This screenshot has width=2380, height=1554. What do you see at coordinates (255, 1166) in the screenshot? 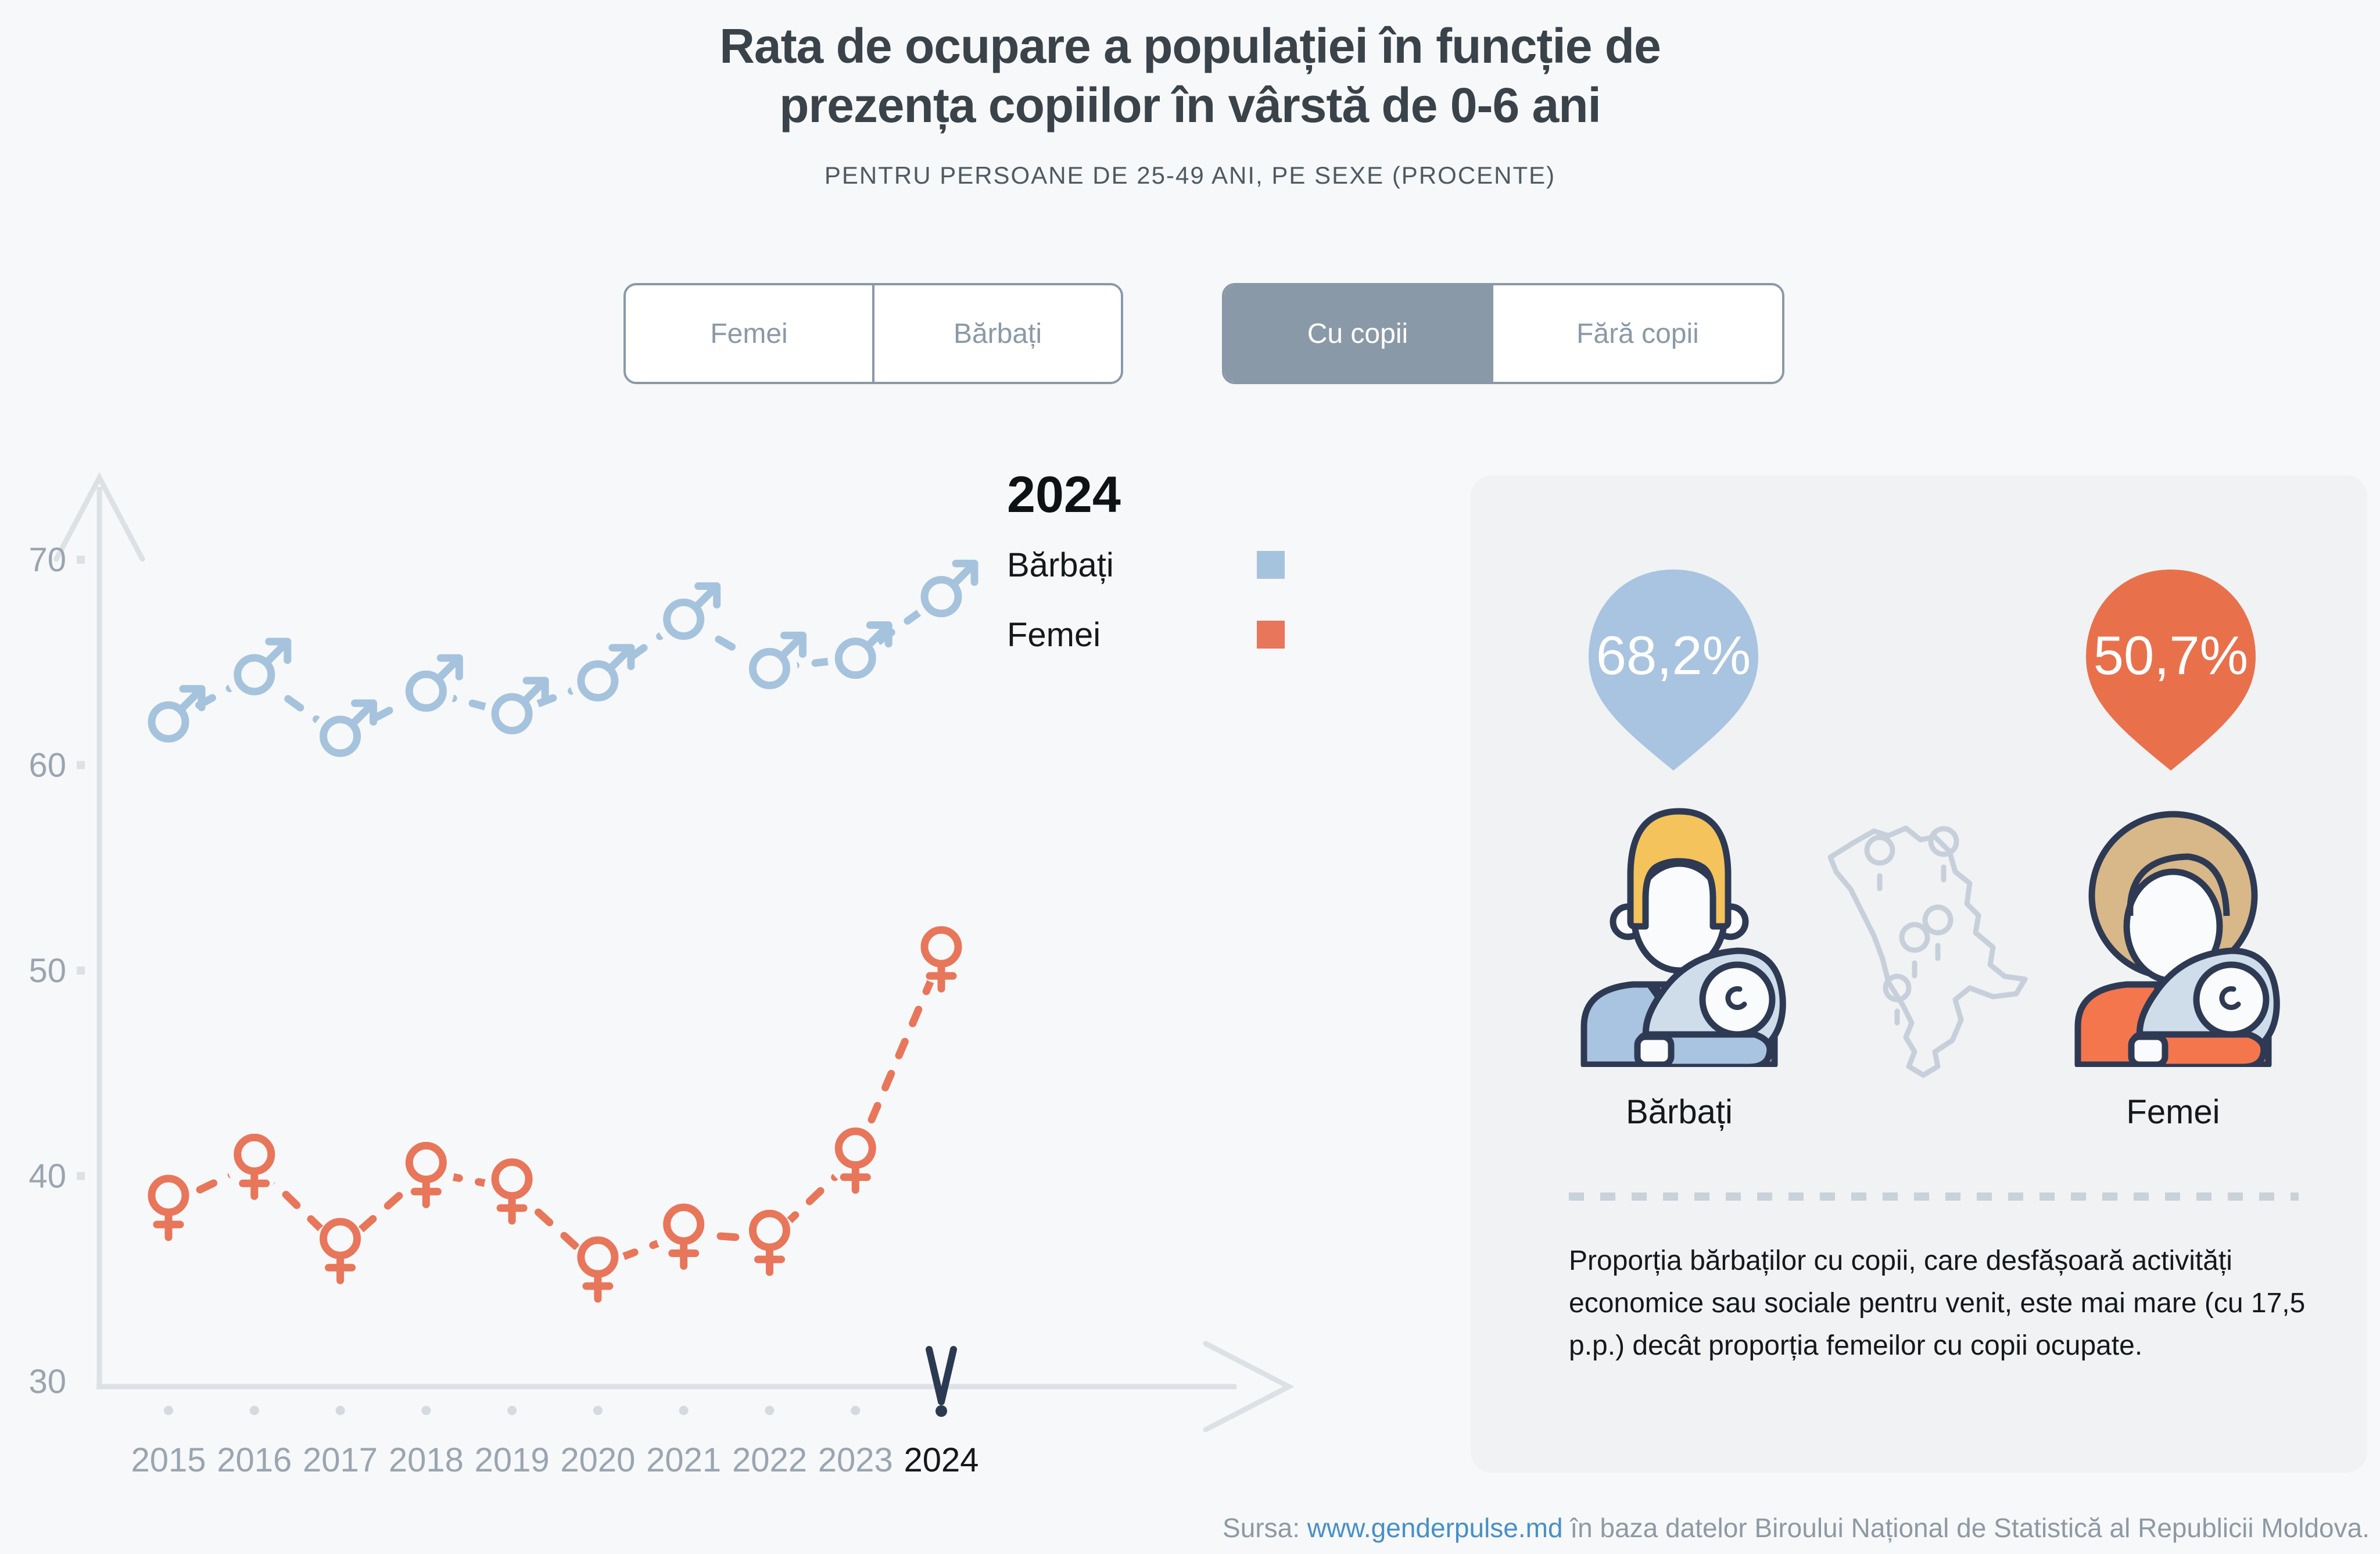
I see `data-point-femei-2016` at bounding box center [255, 1166].